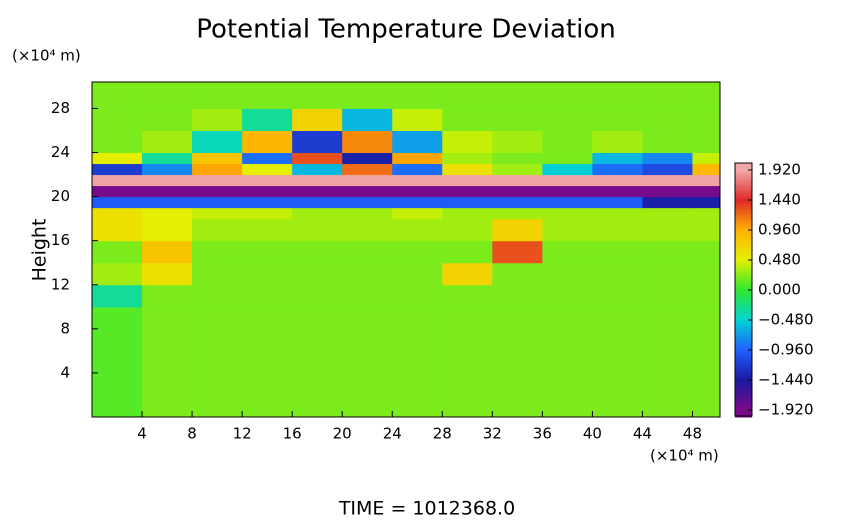  I want to click on colorbar-label: −1.440, so click(786, 380).